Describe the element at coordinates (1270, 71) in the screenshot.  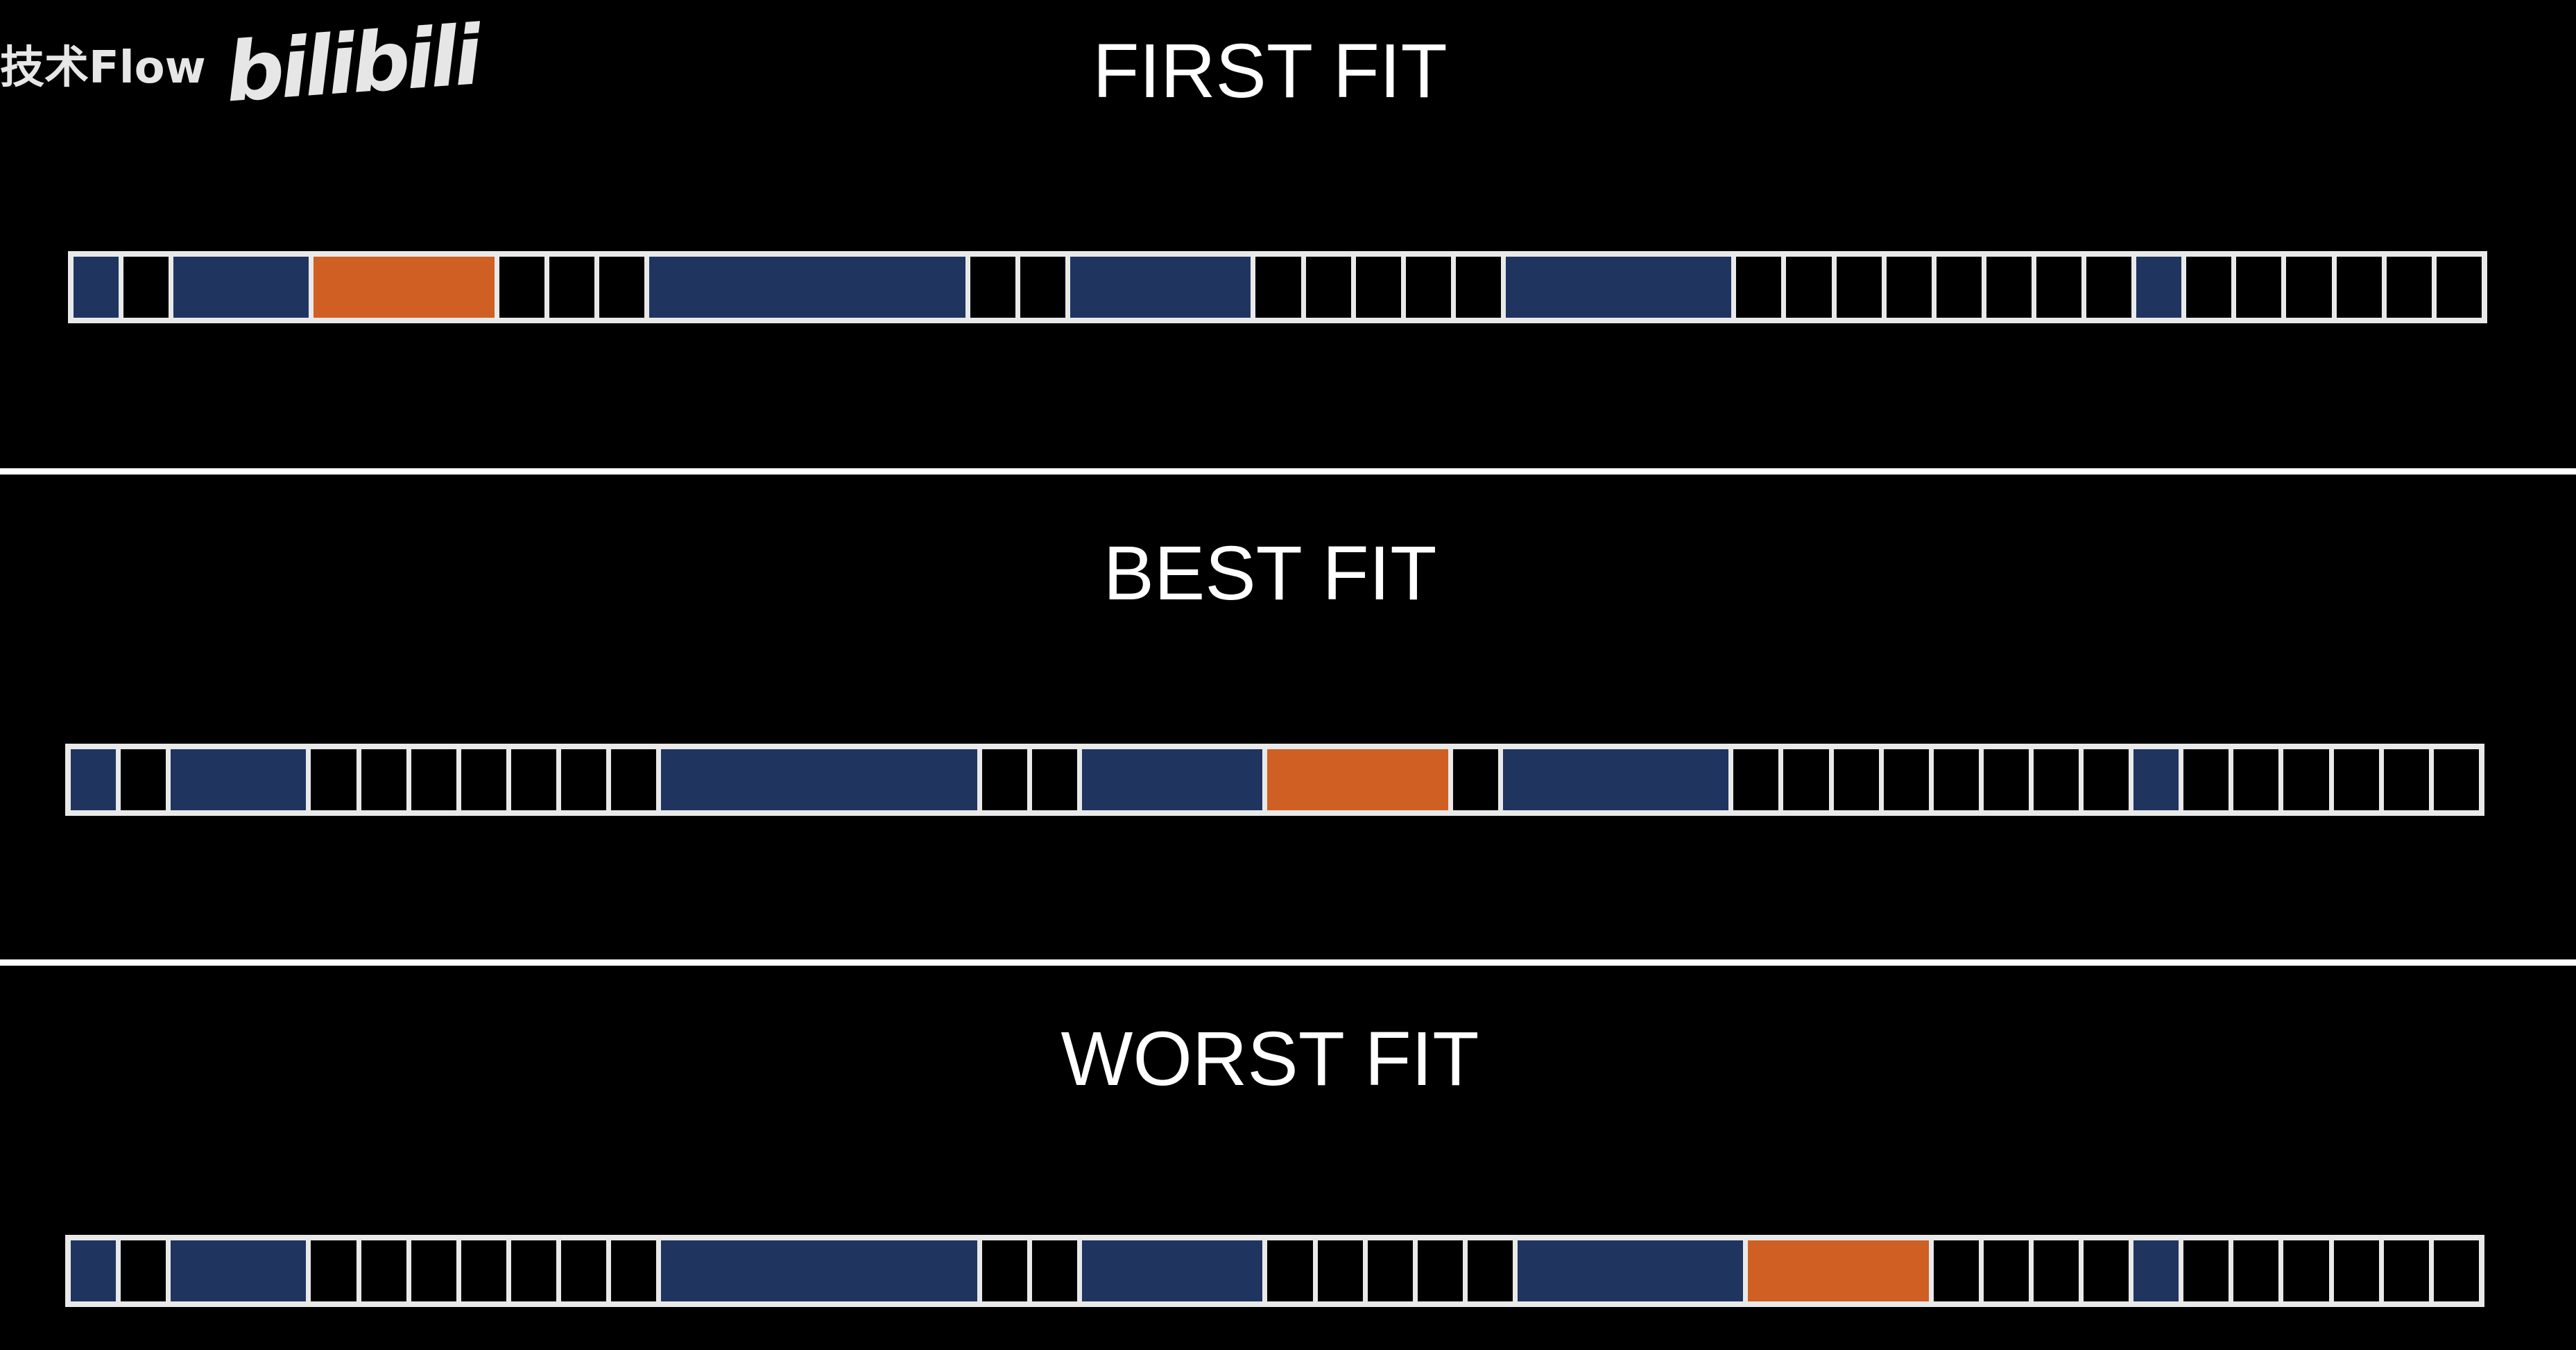
I see `first-fit-title: FIRST FIT` at that location.